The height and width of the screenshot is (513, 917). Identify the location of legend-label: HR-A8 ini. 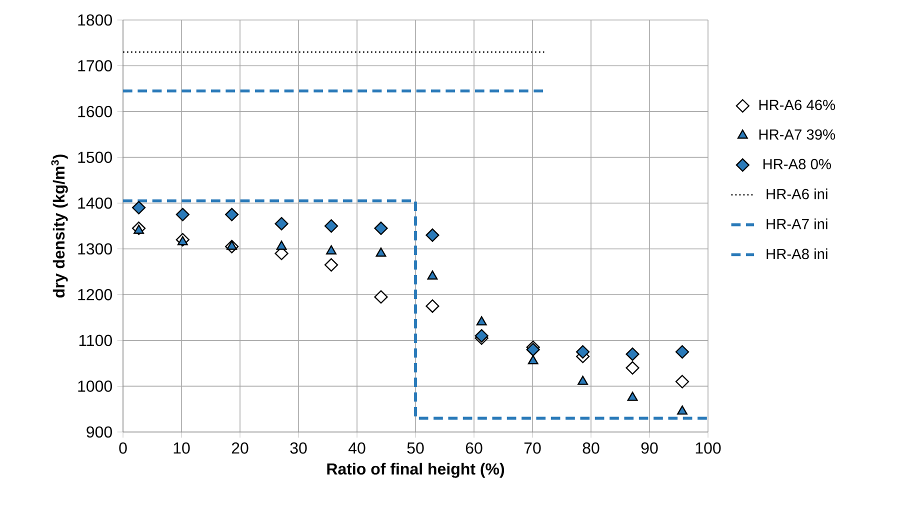
(797, 254).